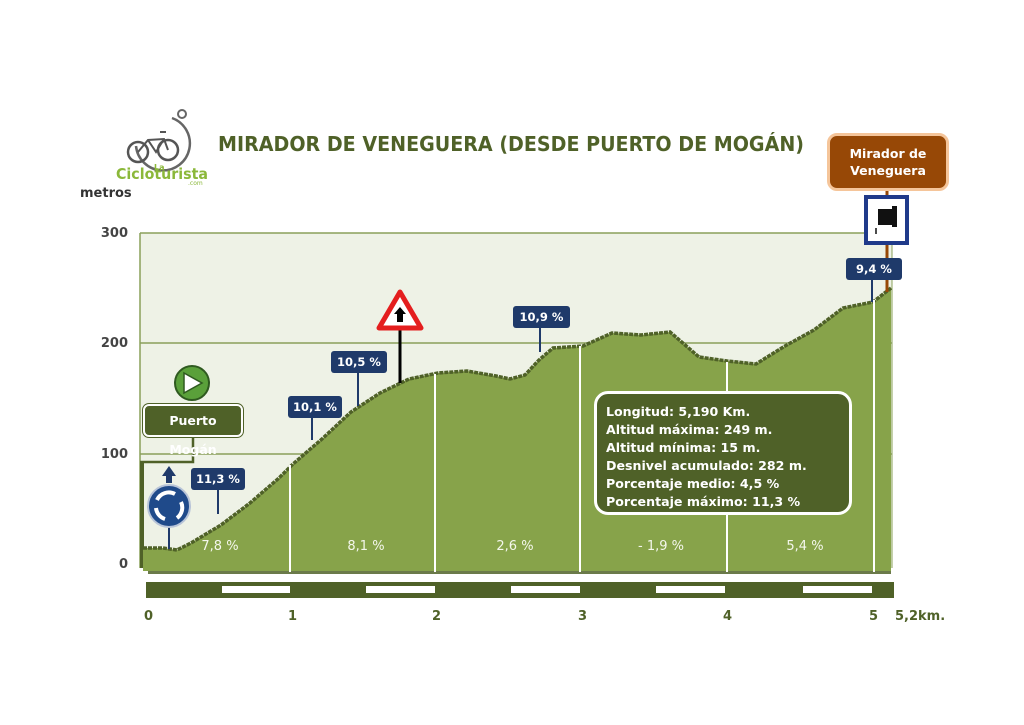 The height and width of the screenshot is (725, 1024). Describe the element at coordinates (193, 430) in the screenshot. I see `start-location-label: Puerto Mogán` at that location.